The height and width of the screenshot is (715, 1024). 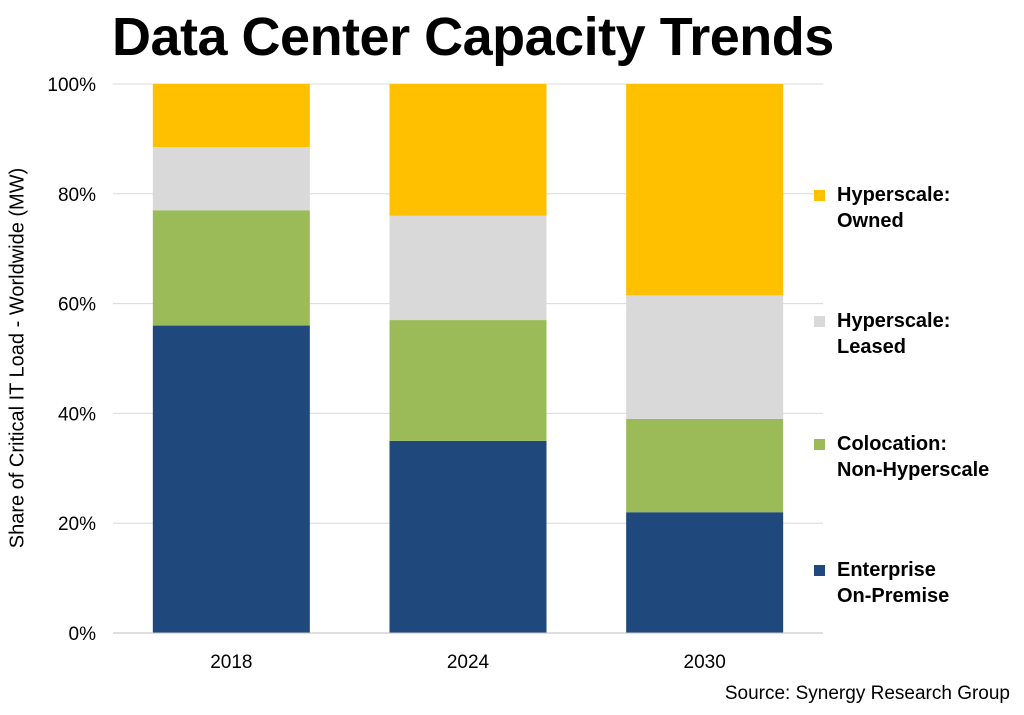 What do you see at coordinates (927, 457) in the screenshot?
I see `legend-label: Colocation: Non-Hyperscale` at bounding box center [927, 457].